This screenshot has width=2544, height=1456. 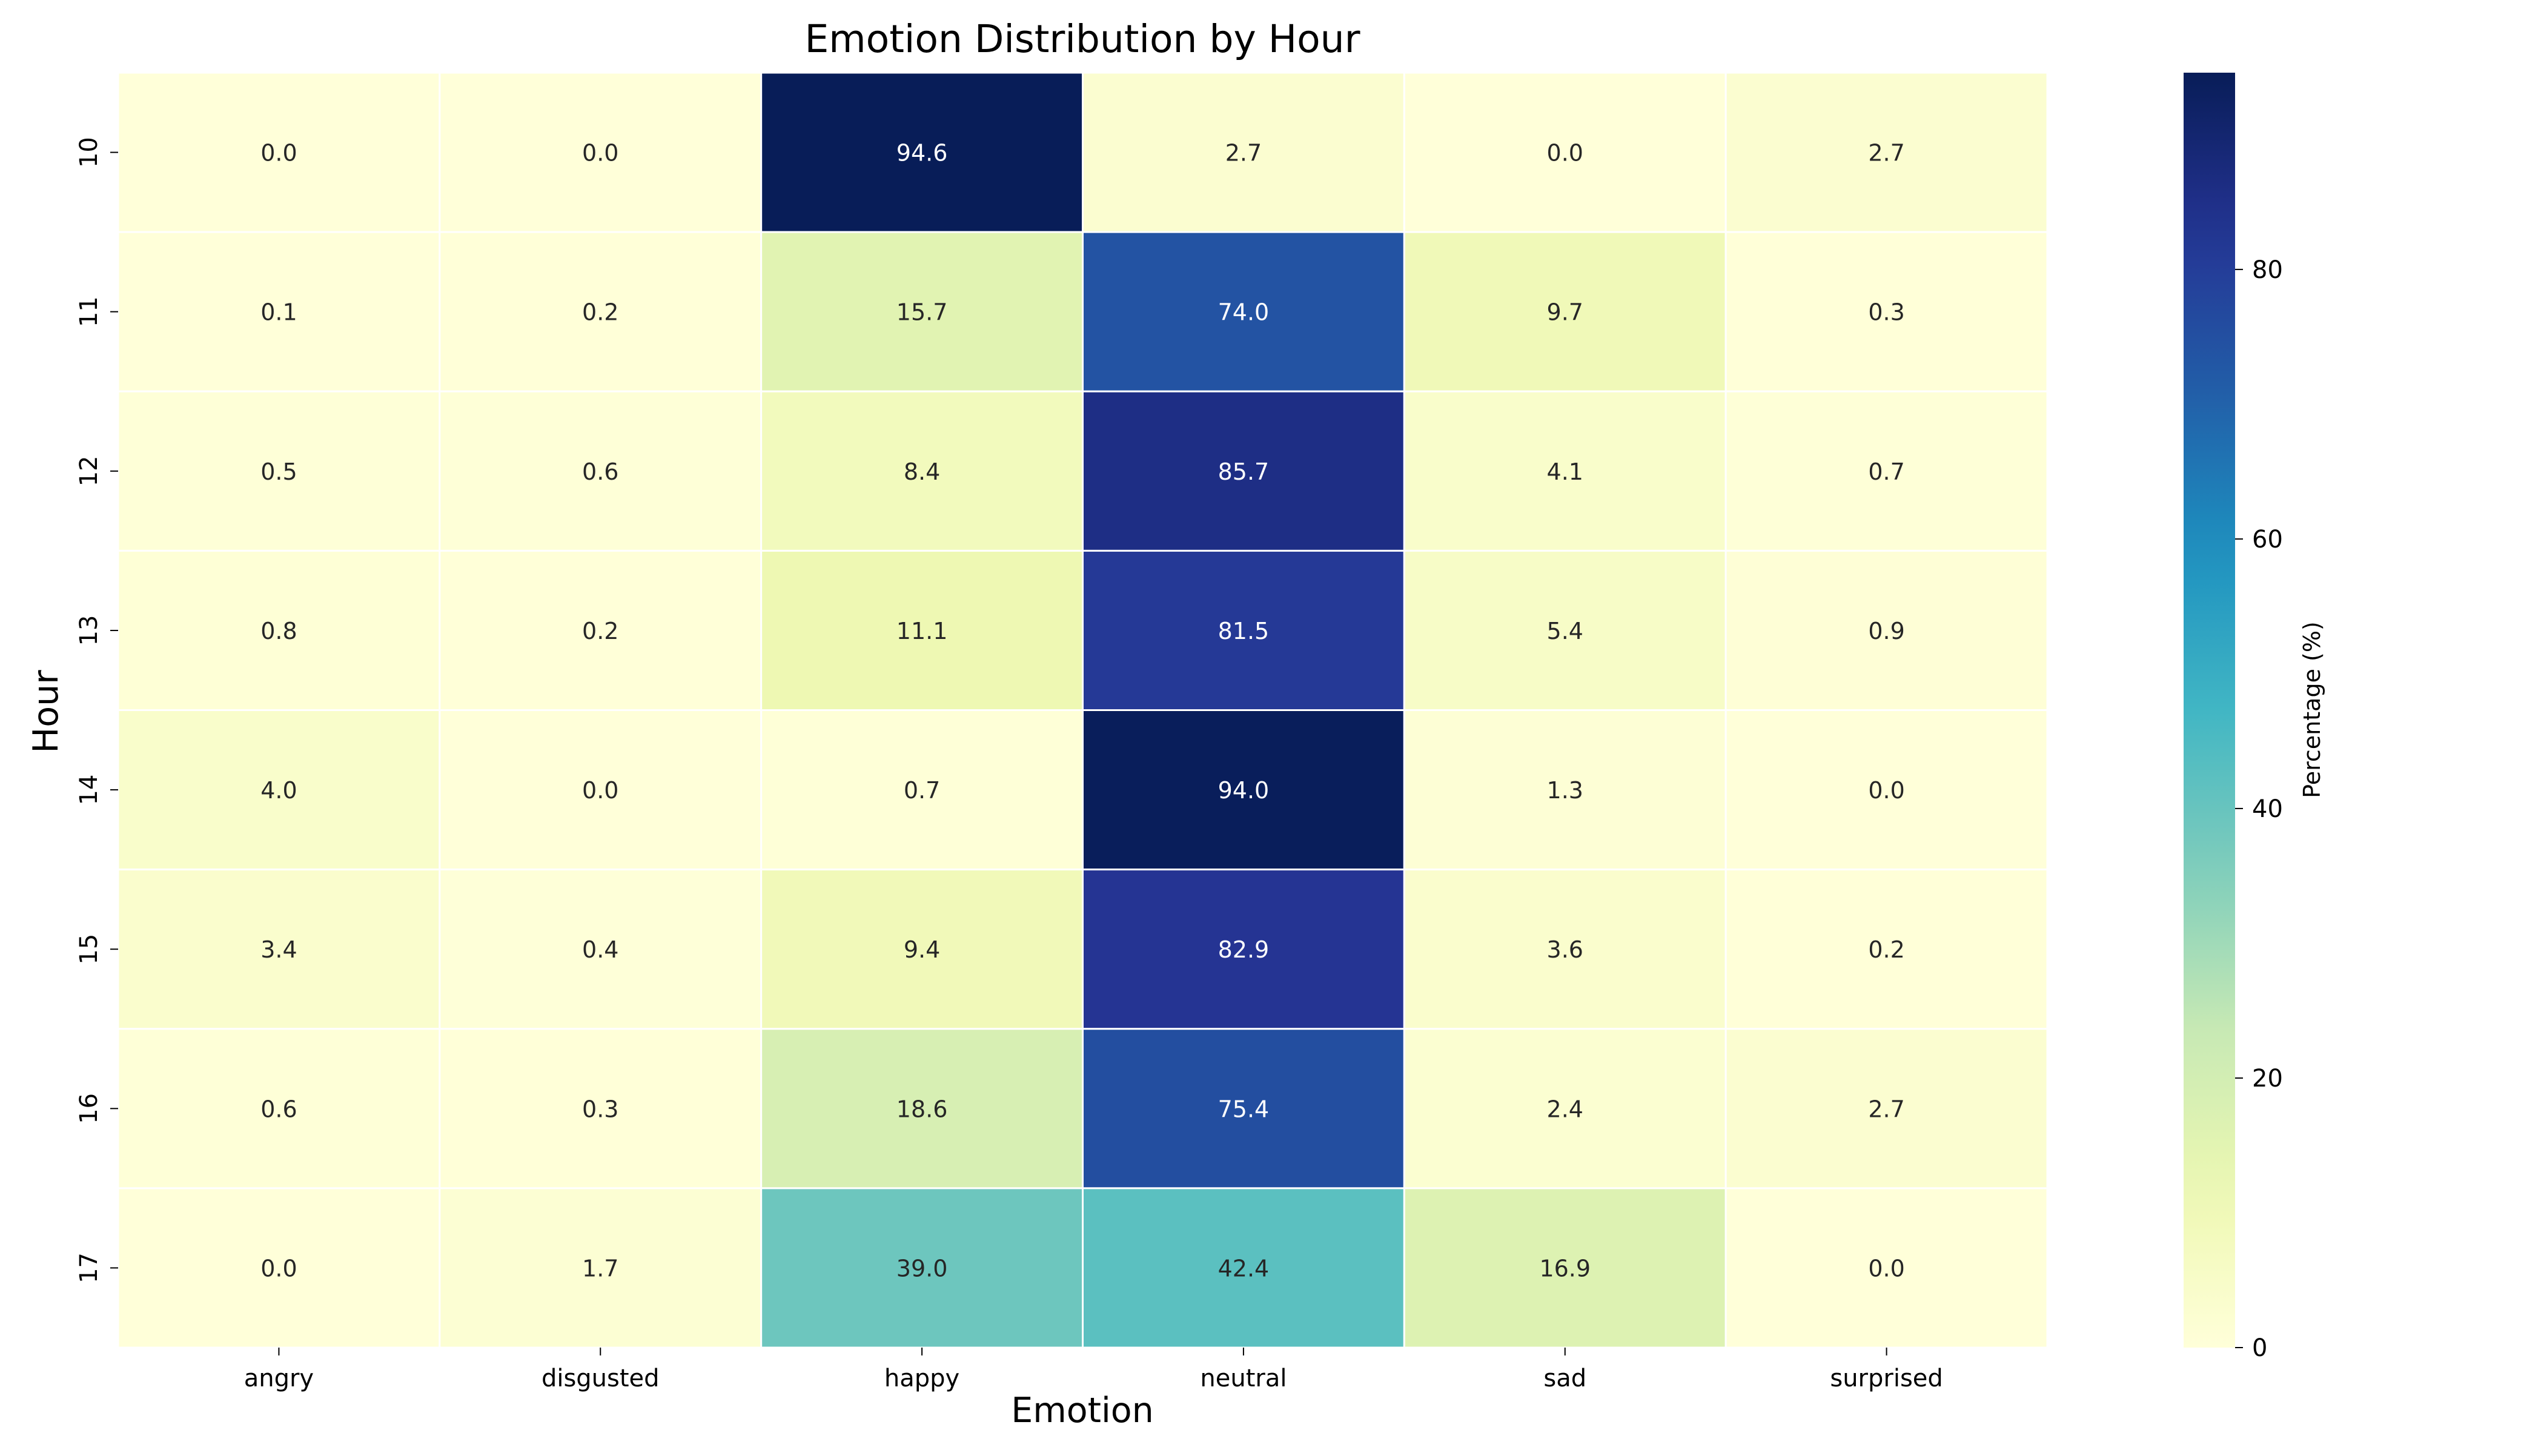 I want to click on colorbar-tick-label: 60, so click(x=2267, y=540).